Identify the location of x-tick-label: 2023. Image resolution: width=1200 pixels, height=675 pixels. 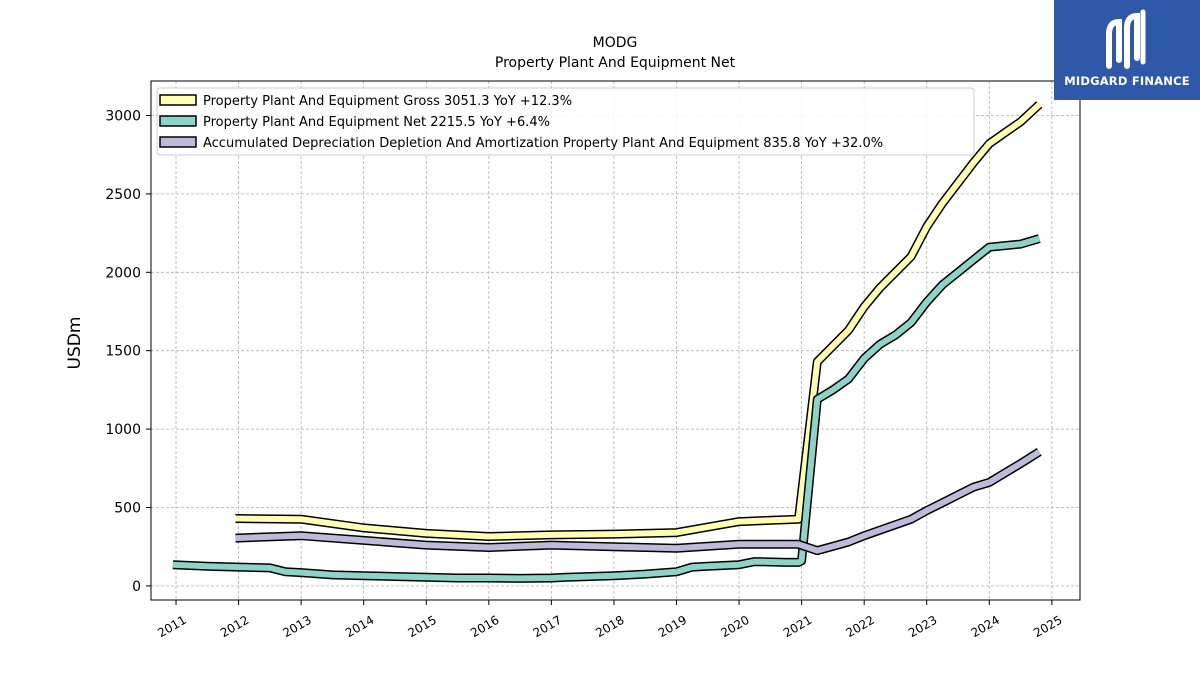
(922, 626).